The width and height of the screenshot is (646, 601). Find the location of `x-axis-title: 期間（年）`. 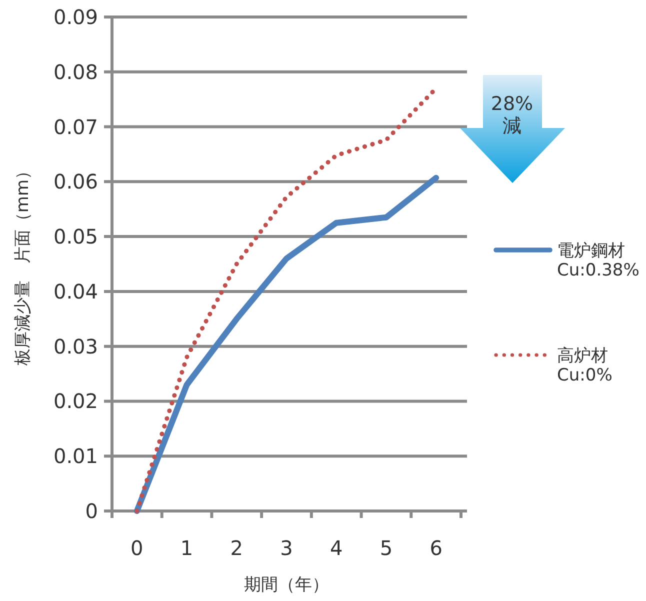

x-axis-title: 期間（年） is located at coordinates (286, 585).